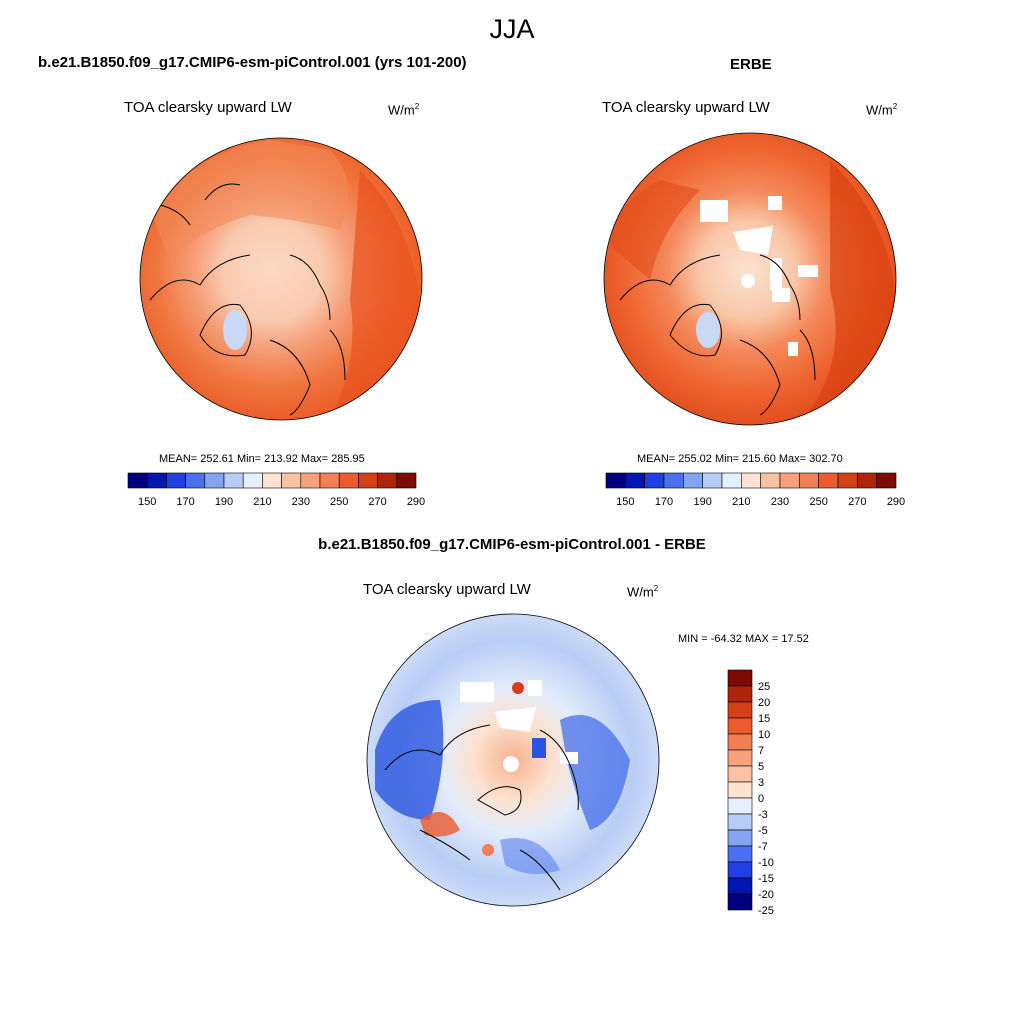  Describe the element at coordinates (513, 760) in the screenshot. I see `diff-polar-map` at that location.